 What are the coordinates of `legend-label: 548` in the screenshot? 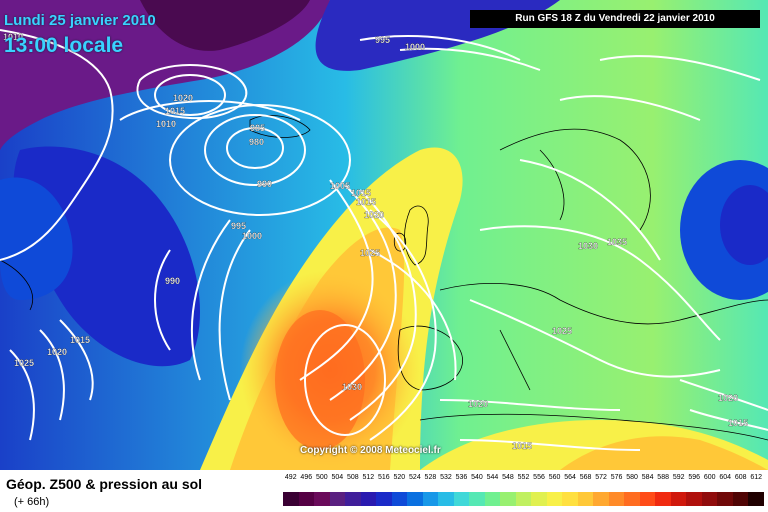 It's located at (508, 477).